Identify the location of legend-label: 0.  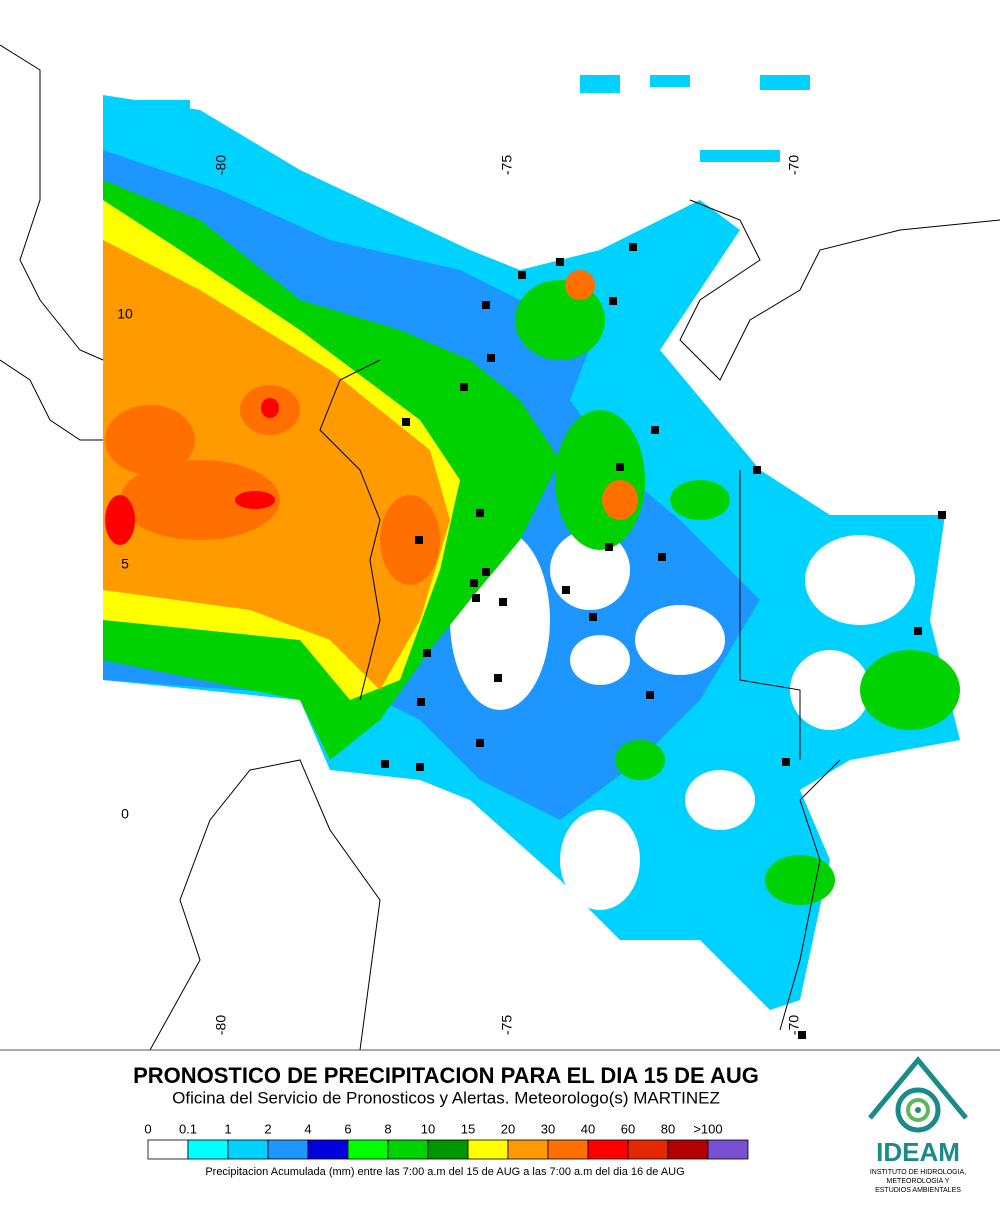
(147, 1128).